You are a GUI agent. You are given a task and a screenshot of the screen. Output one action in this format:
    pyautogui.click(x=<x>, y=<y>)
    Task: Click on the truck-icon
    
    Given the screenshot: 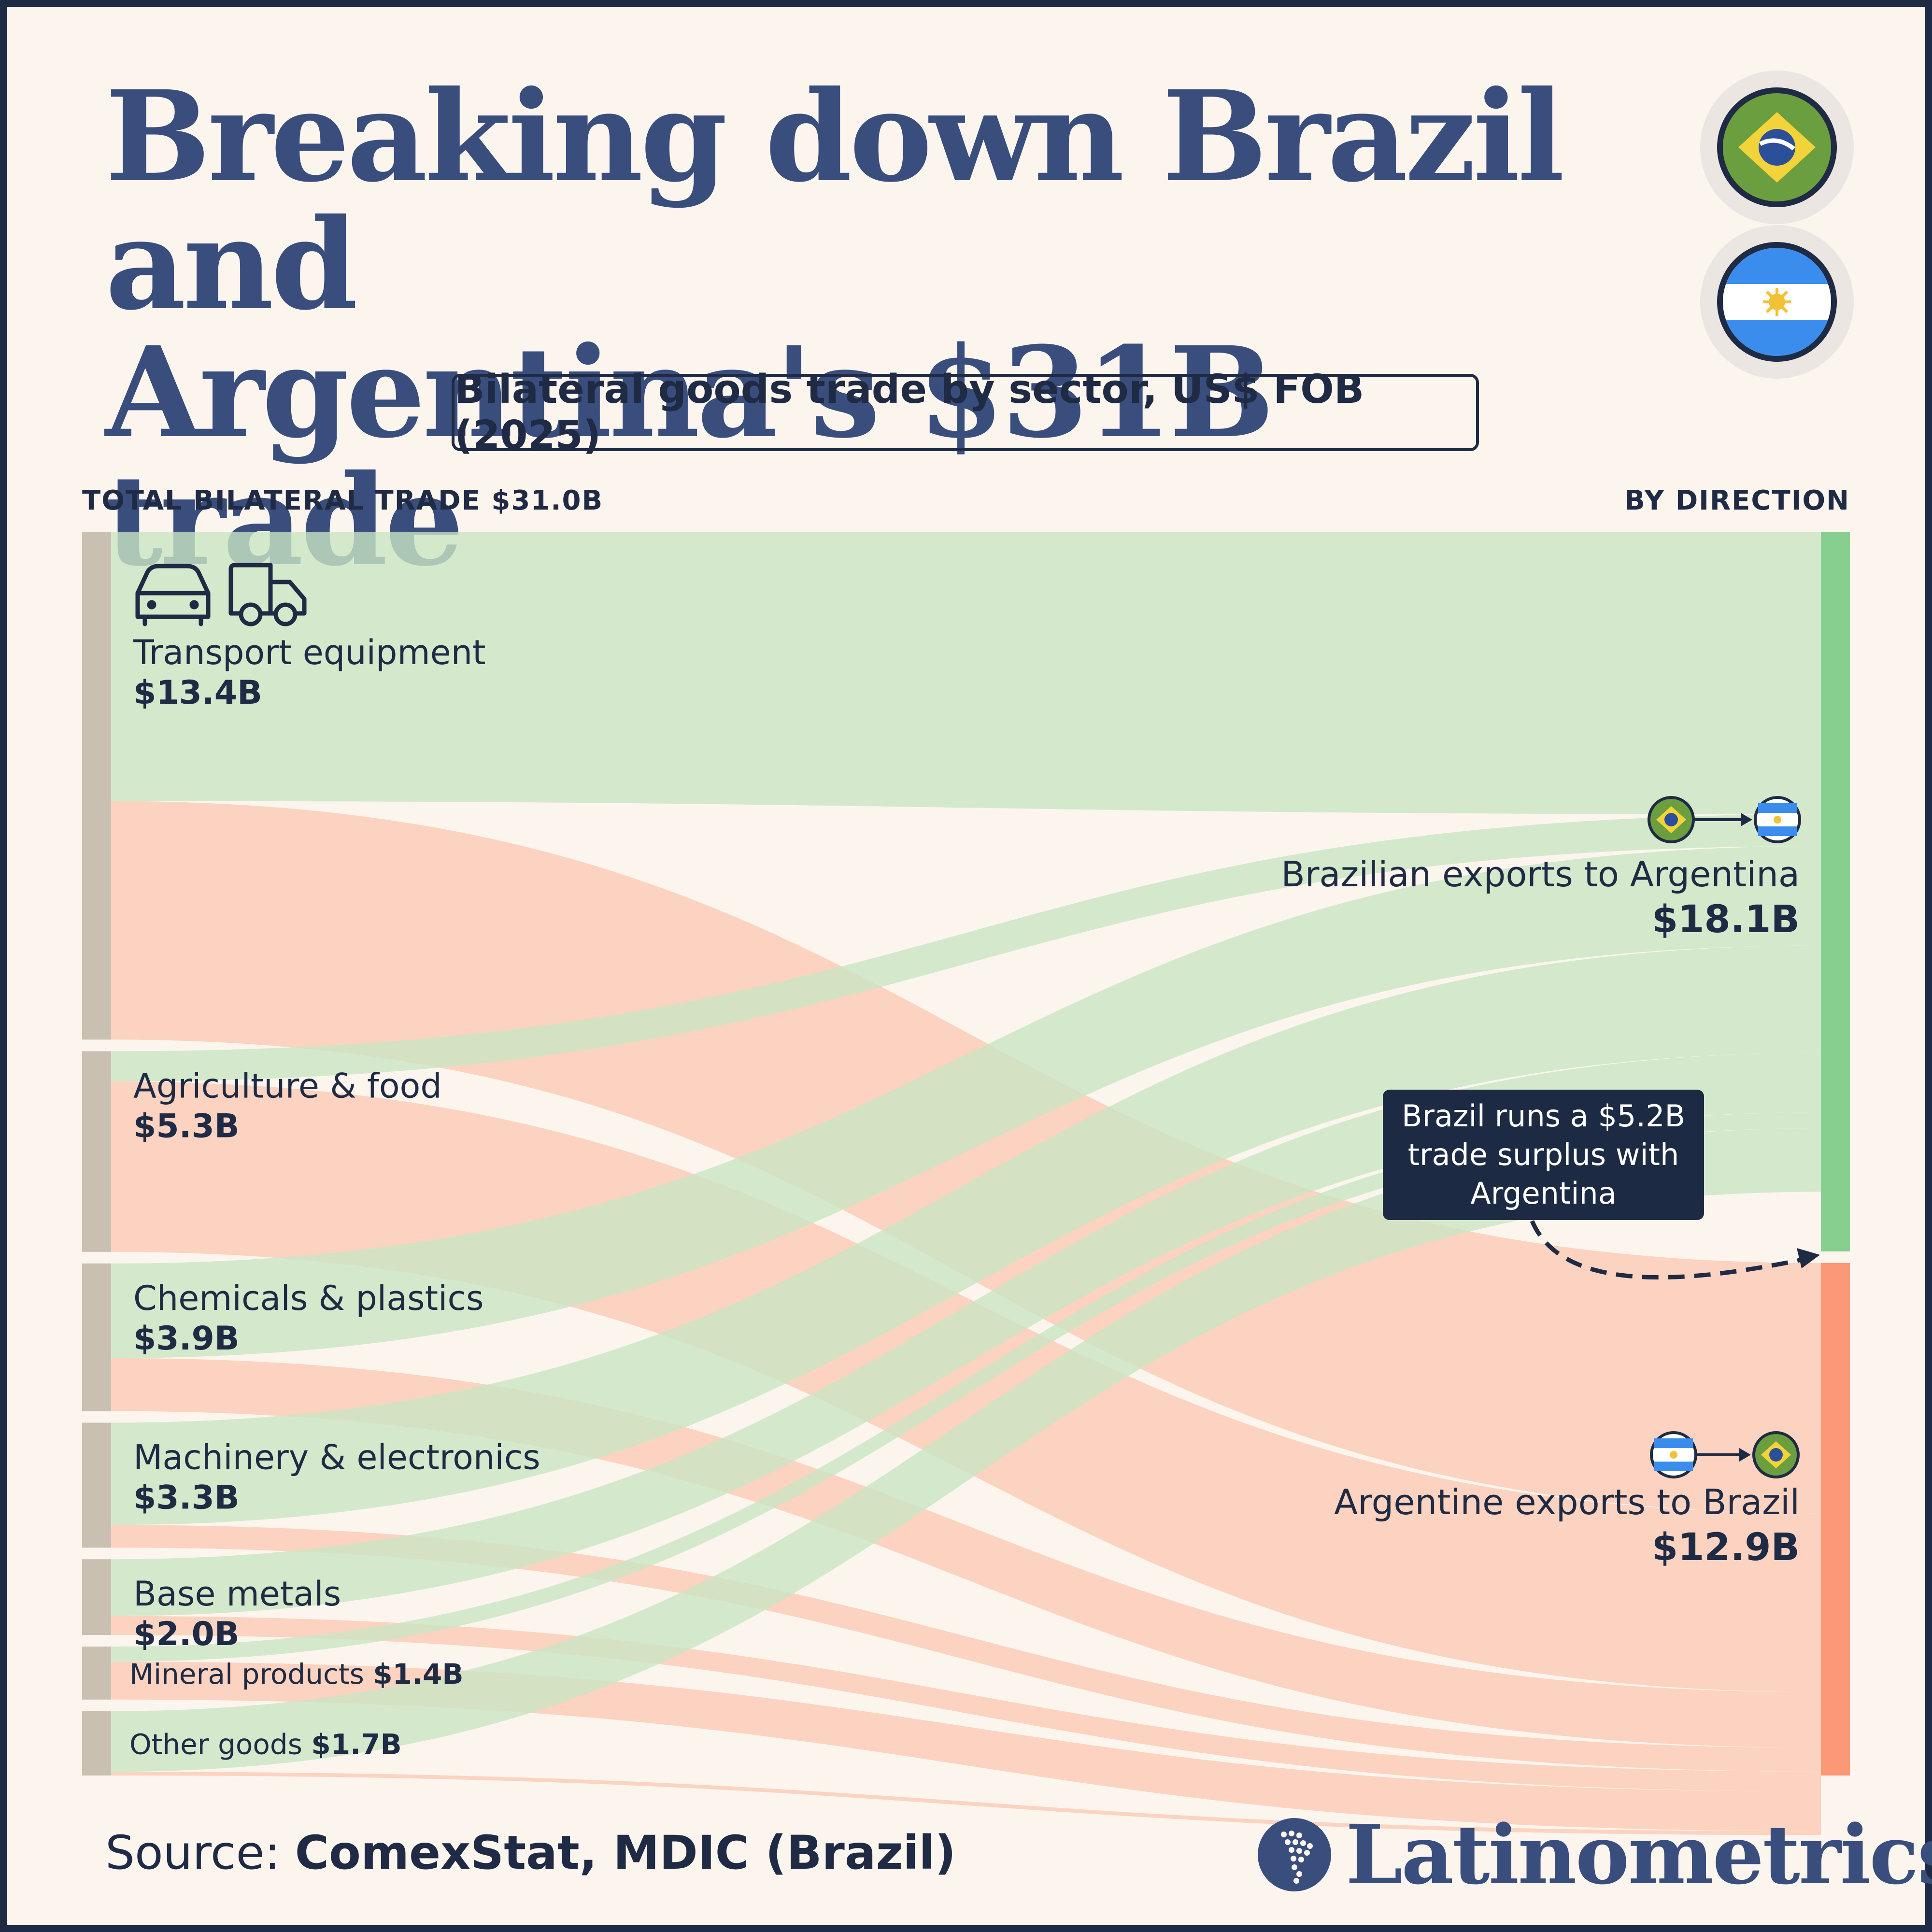 What is the action you would take?
    pyautogui.click(x=267, y=594)
    